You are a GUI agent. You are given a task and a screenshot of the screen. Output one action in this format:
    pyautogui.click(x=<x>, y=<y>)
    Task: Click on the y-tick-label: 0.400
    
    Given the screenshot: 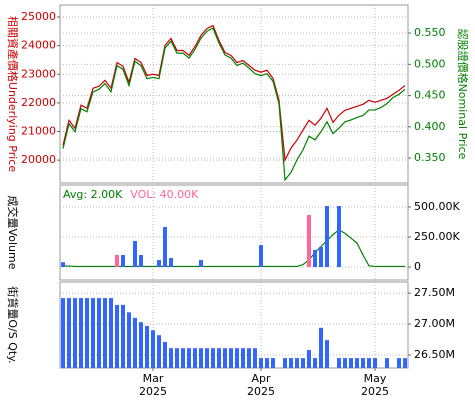 What is the action you would take?
    pyautogui.click(x=430, y=126)
    